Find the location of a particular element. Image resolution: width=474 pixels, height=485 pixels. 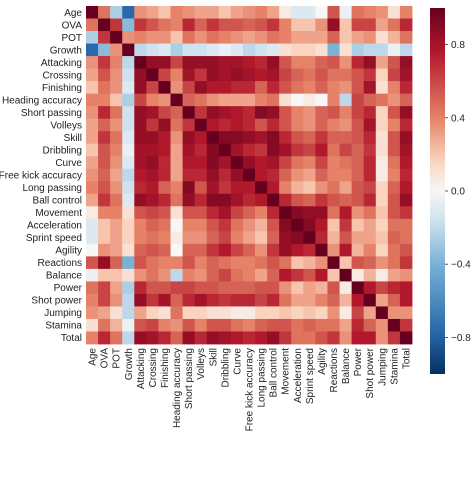

y-tick-label: Ball control is located at coordinates (57, 201).